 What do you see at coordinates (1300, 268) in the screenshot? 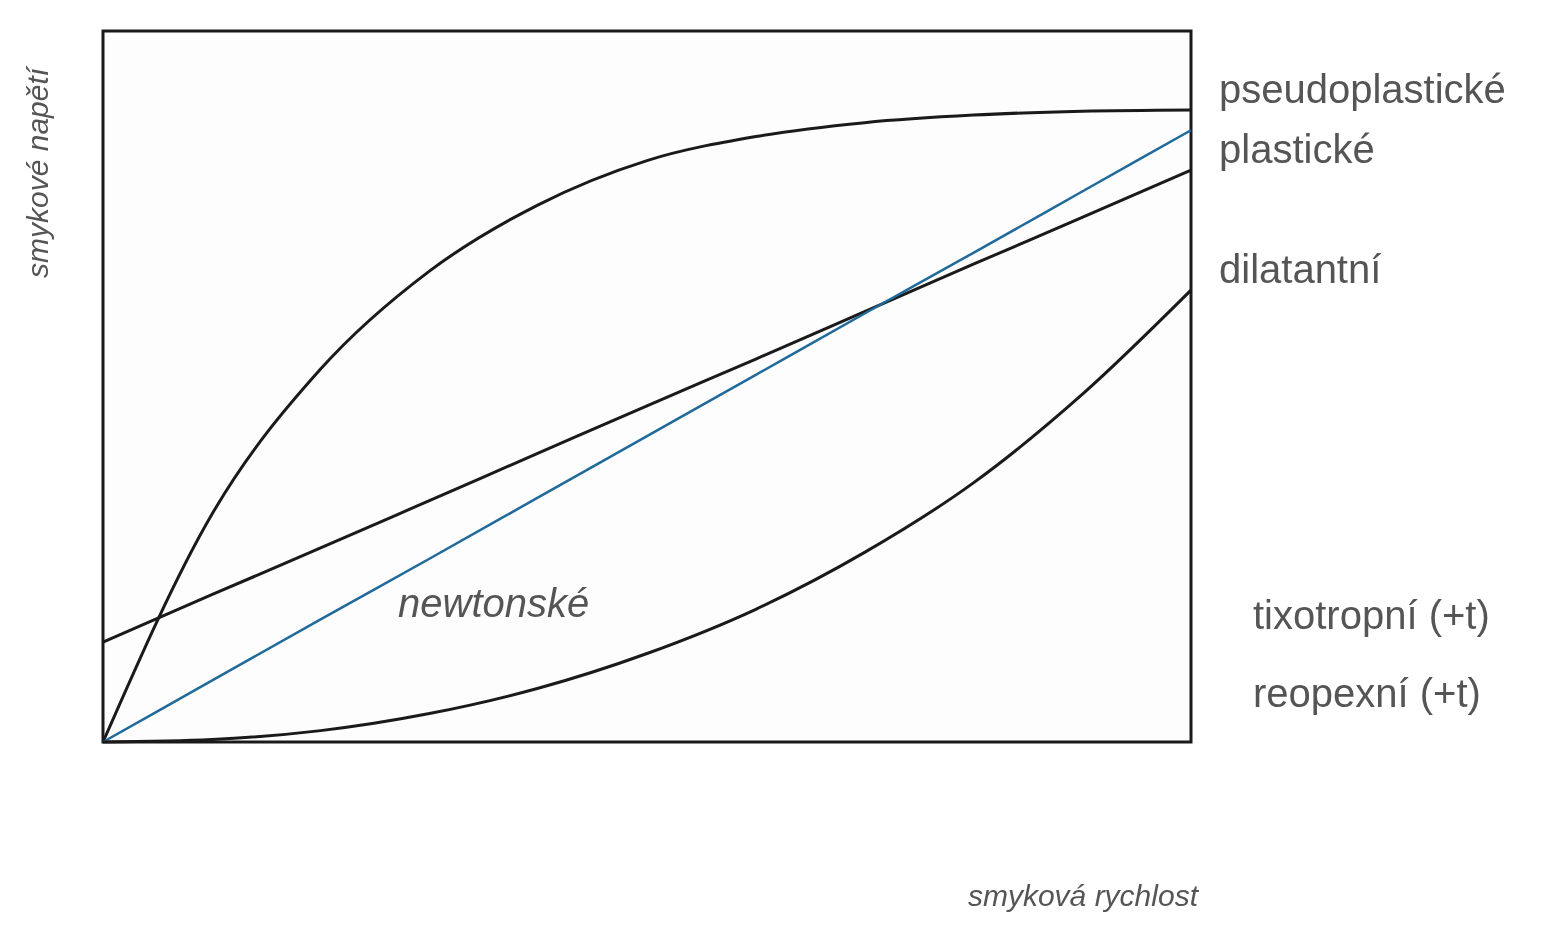
I see `series-label: dilatantní` at bounding box center [1300, 268].